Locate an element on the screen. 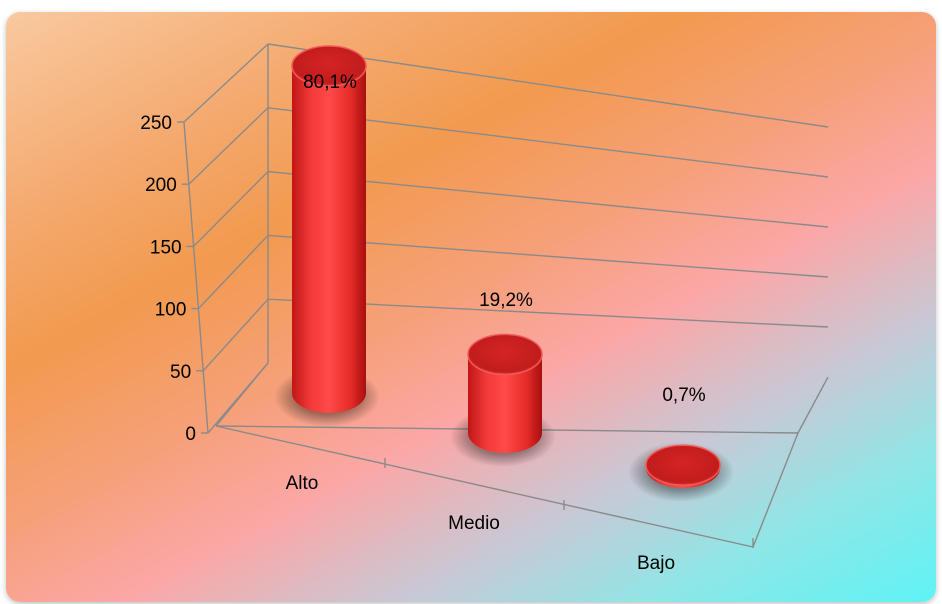  bar-top-bajo is located at coordinates (683, 465).